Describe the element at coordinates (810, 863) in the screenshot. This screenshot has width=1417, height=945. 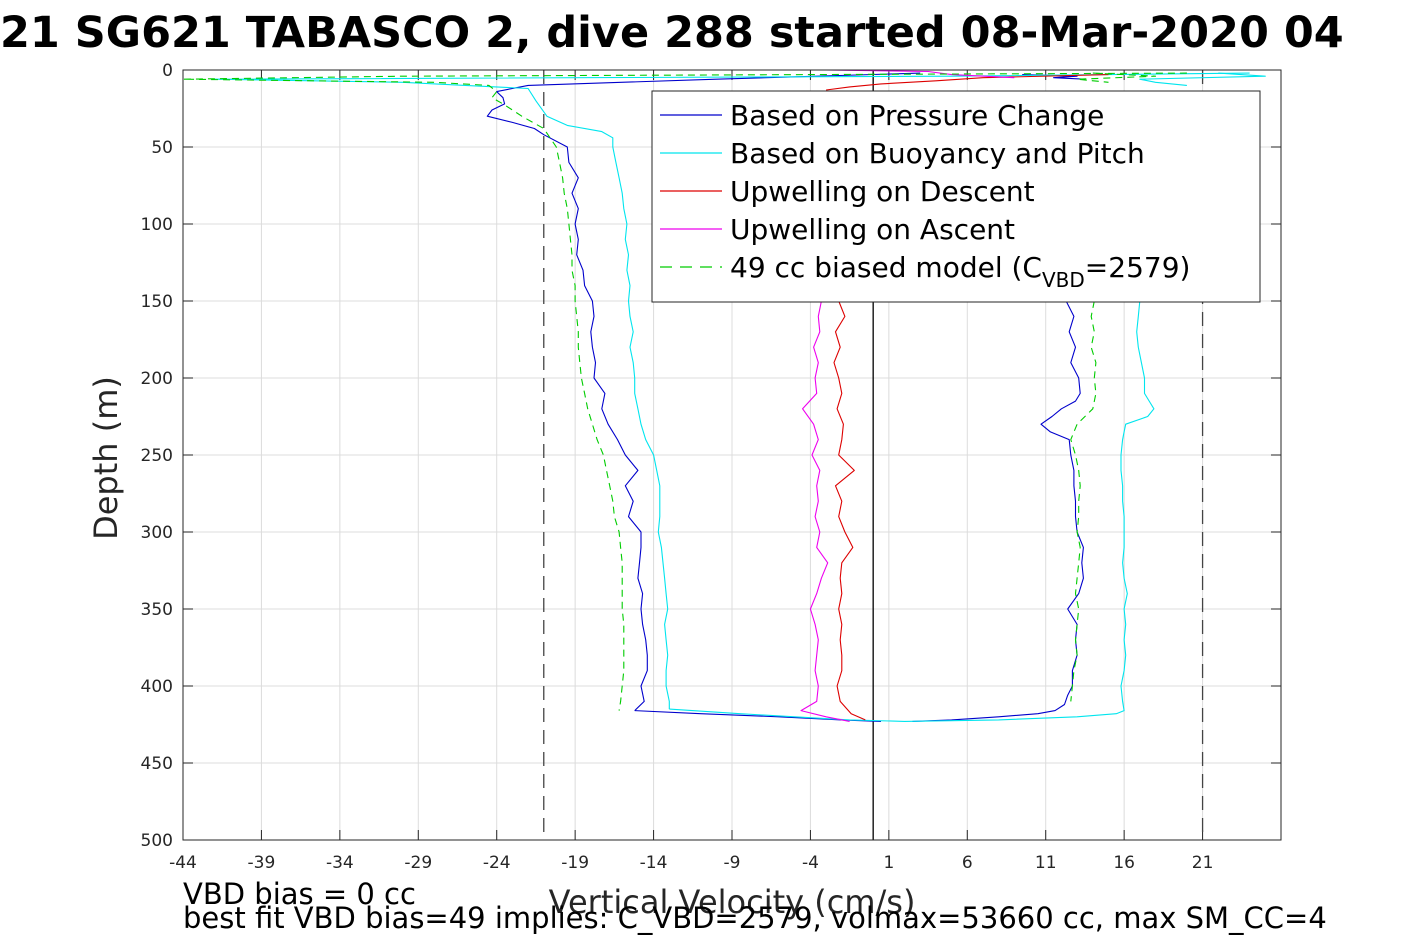
I see `x-tick-label: -4` at that location.